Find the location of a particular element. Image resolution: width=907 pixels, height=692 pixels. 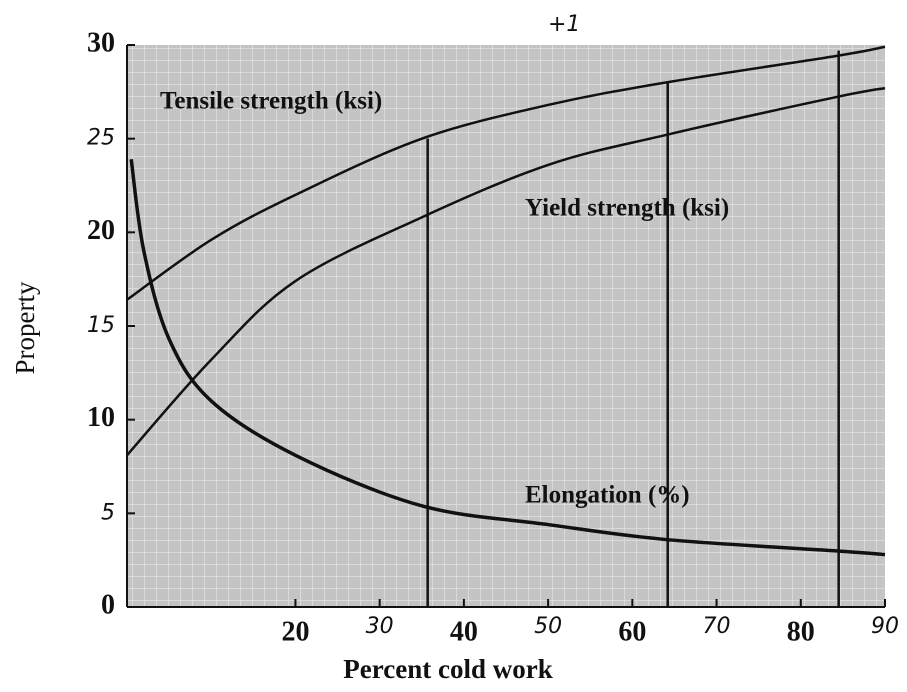

y-tick-label: 0 is located at coordinates (108, 604).